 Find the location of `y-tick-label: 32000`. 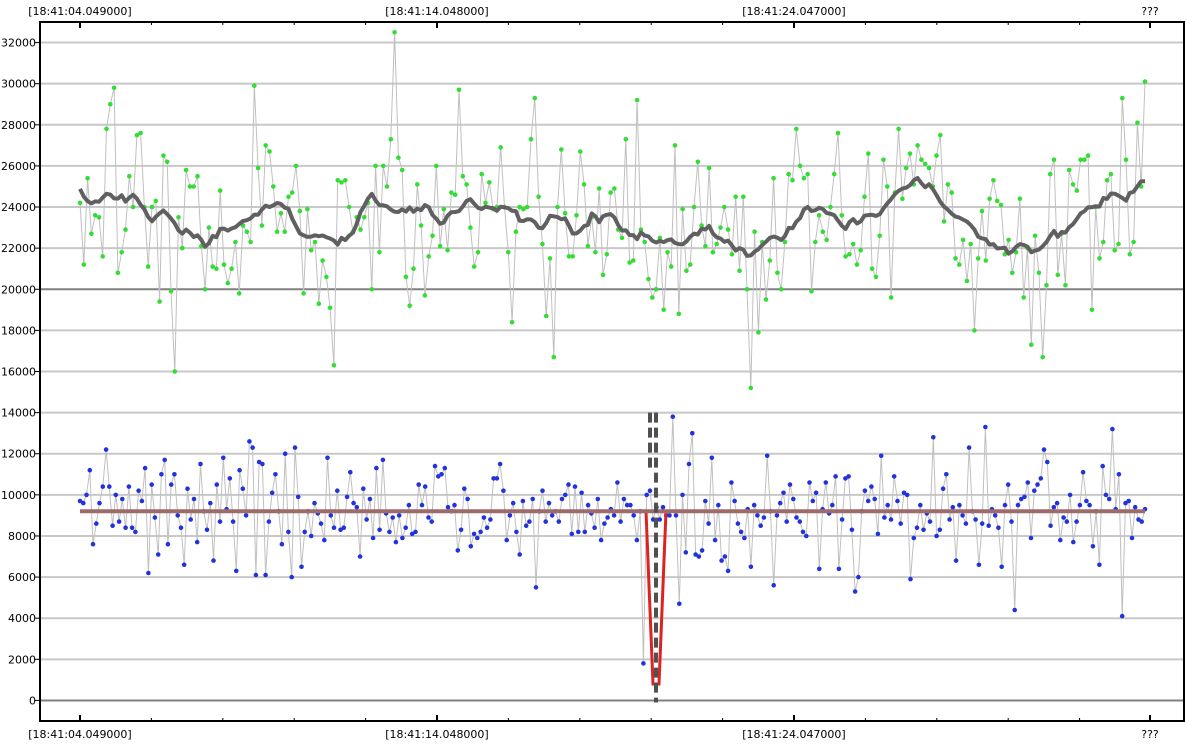

y-tick-label: 32000 is located at coordinates (18, 43).